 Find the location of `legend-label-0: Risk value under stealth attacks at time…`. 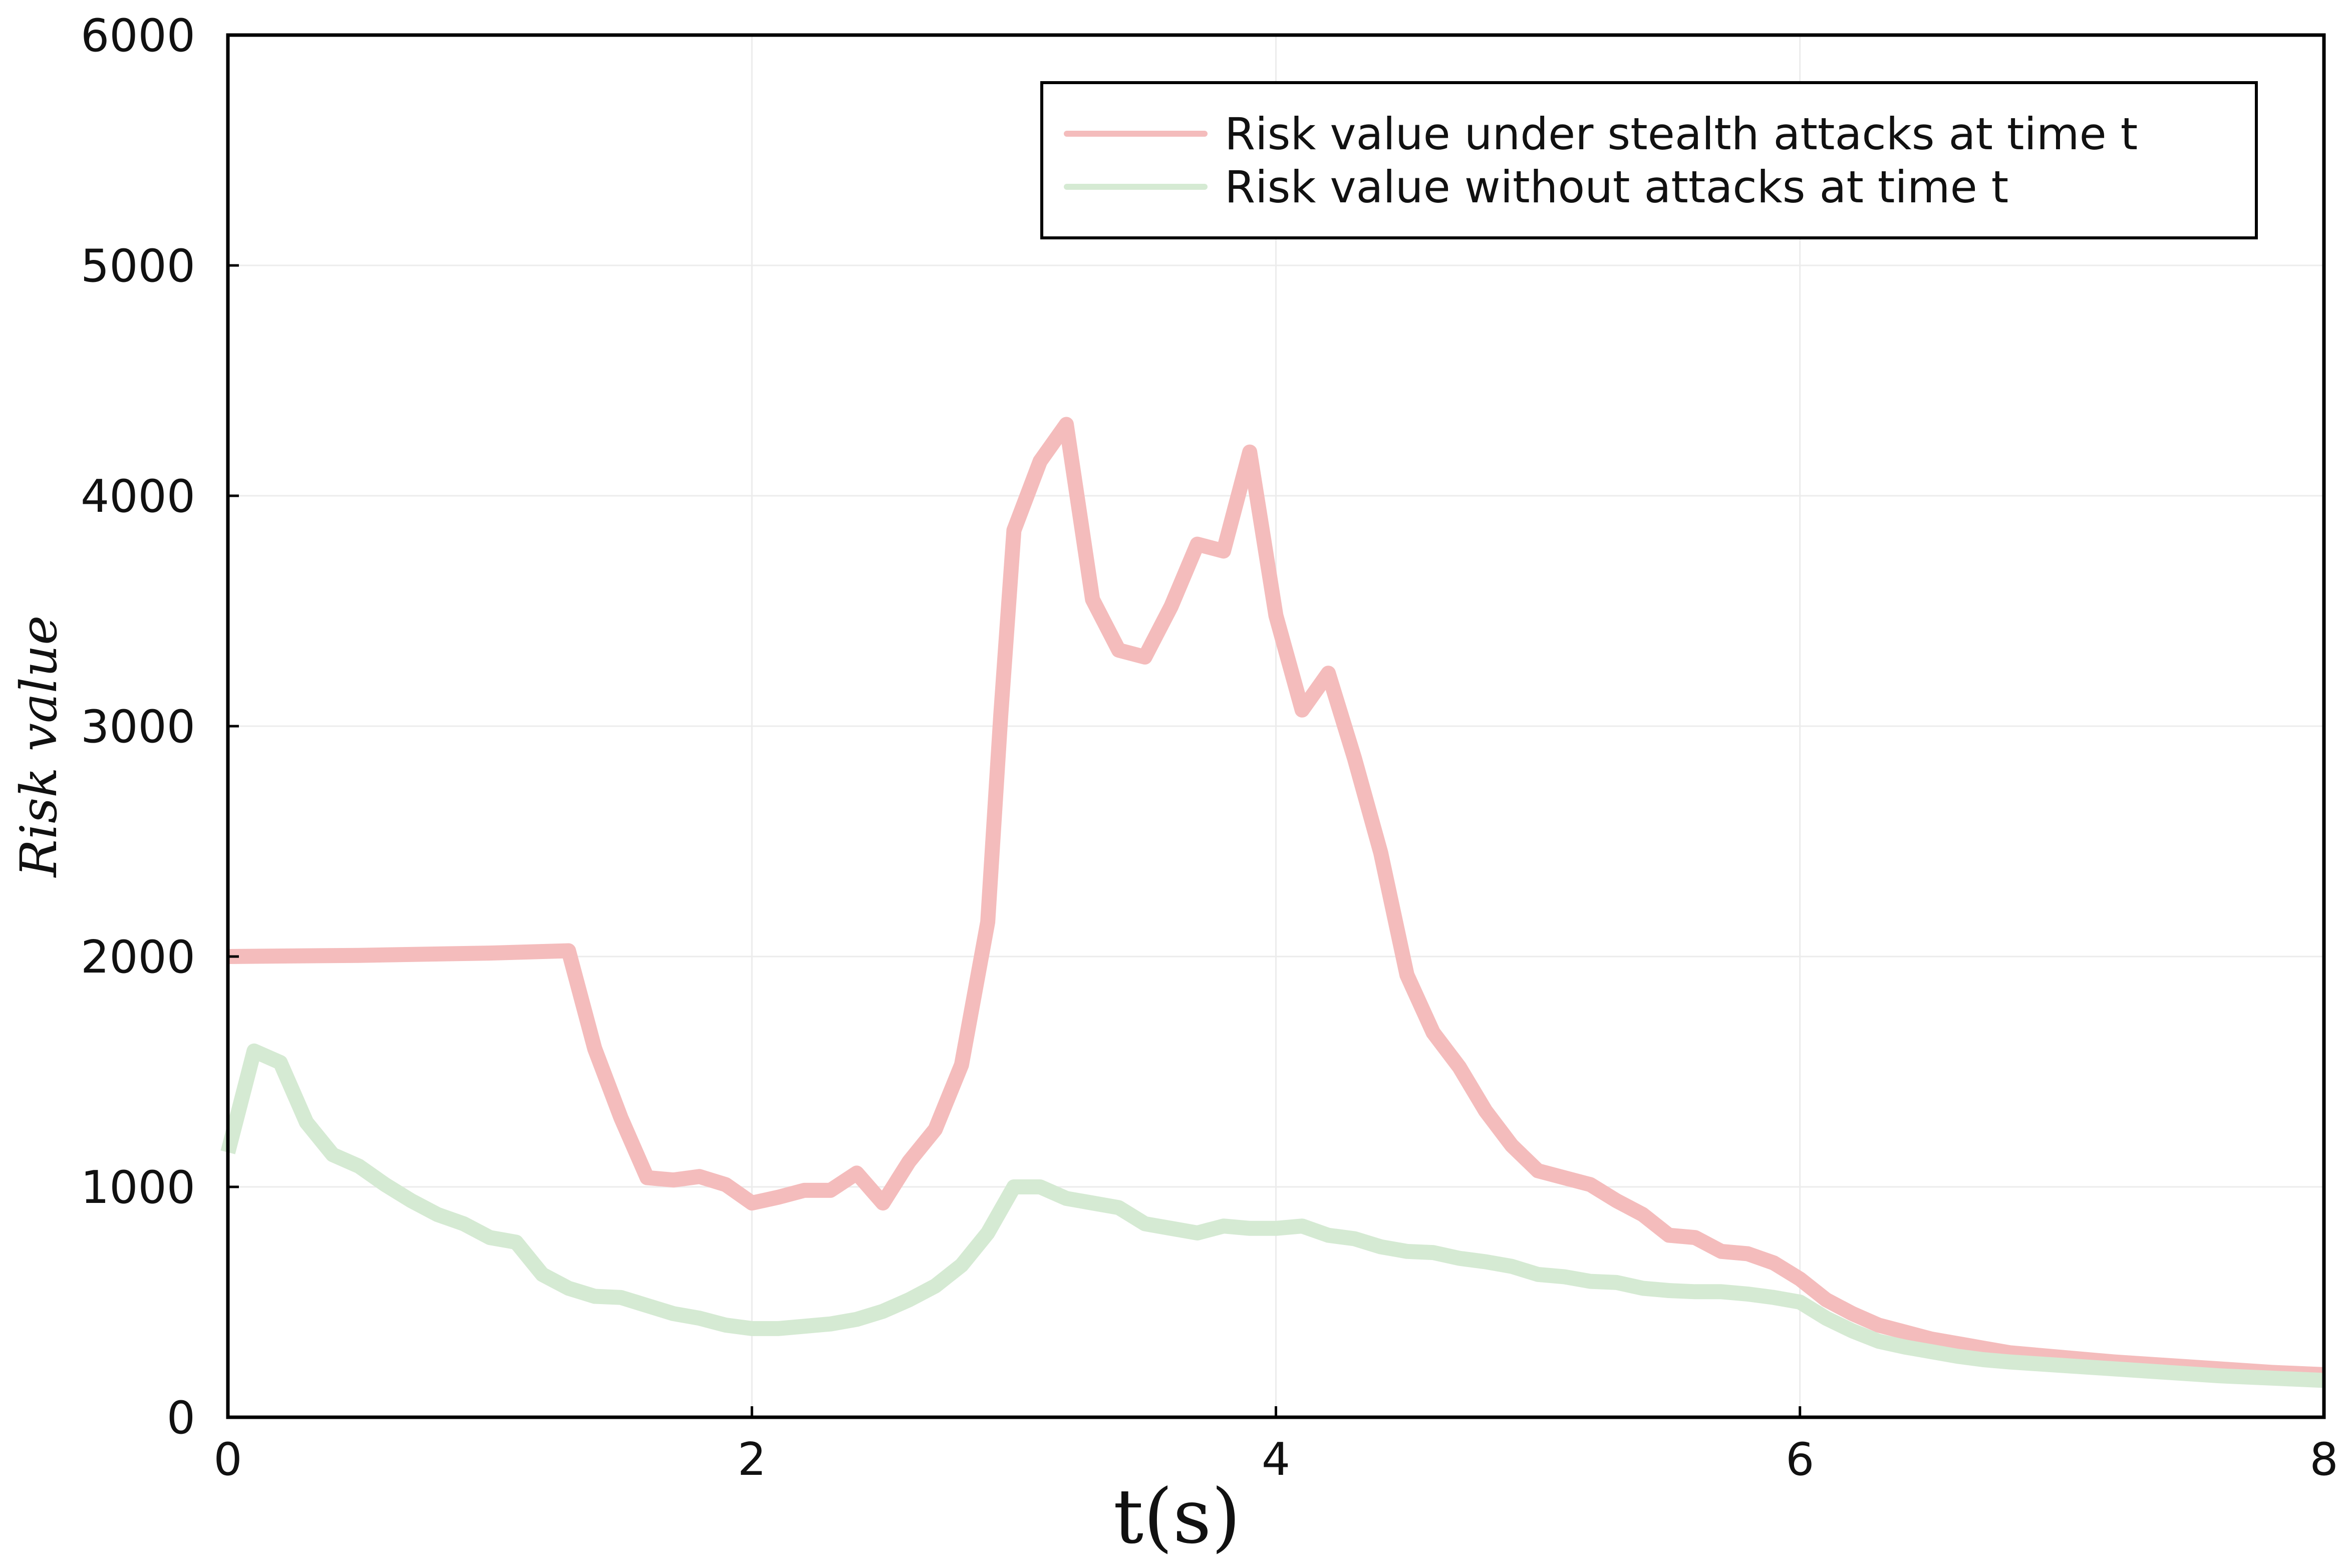

legend-label-0: Risk value under stealth attacks at time… is located at coordinates (1681, 134).